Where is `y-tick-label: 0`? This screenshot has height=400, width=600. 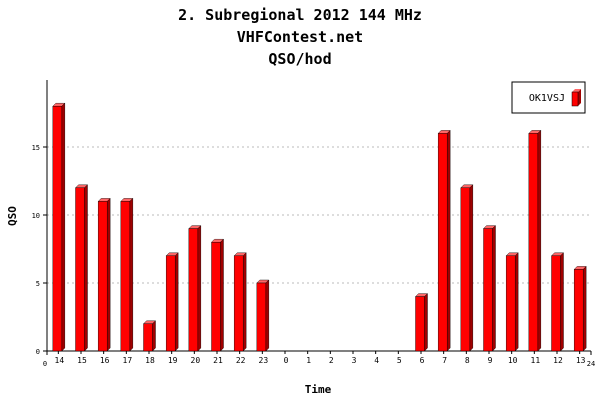 y-tick-label: 0 is located at coordinates (38, 352).